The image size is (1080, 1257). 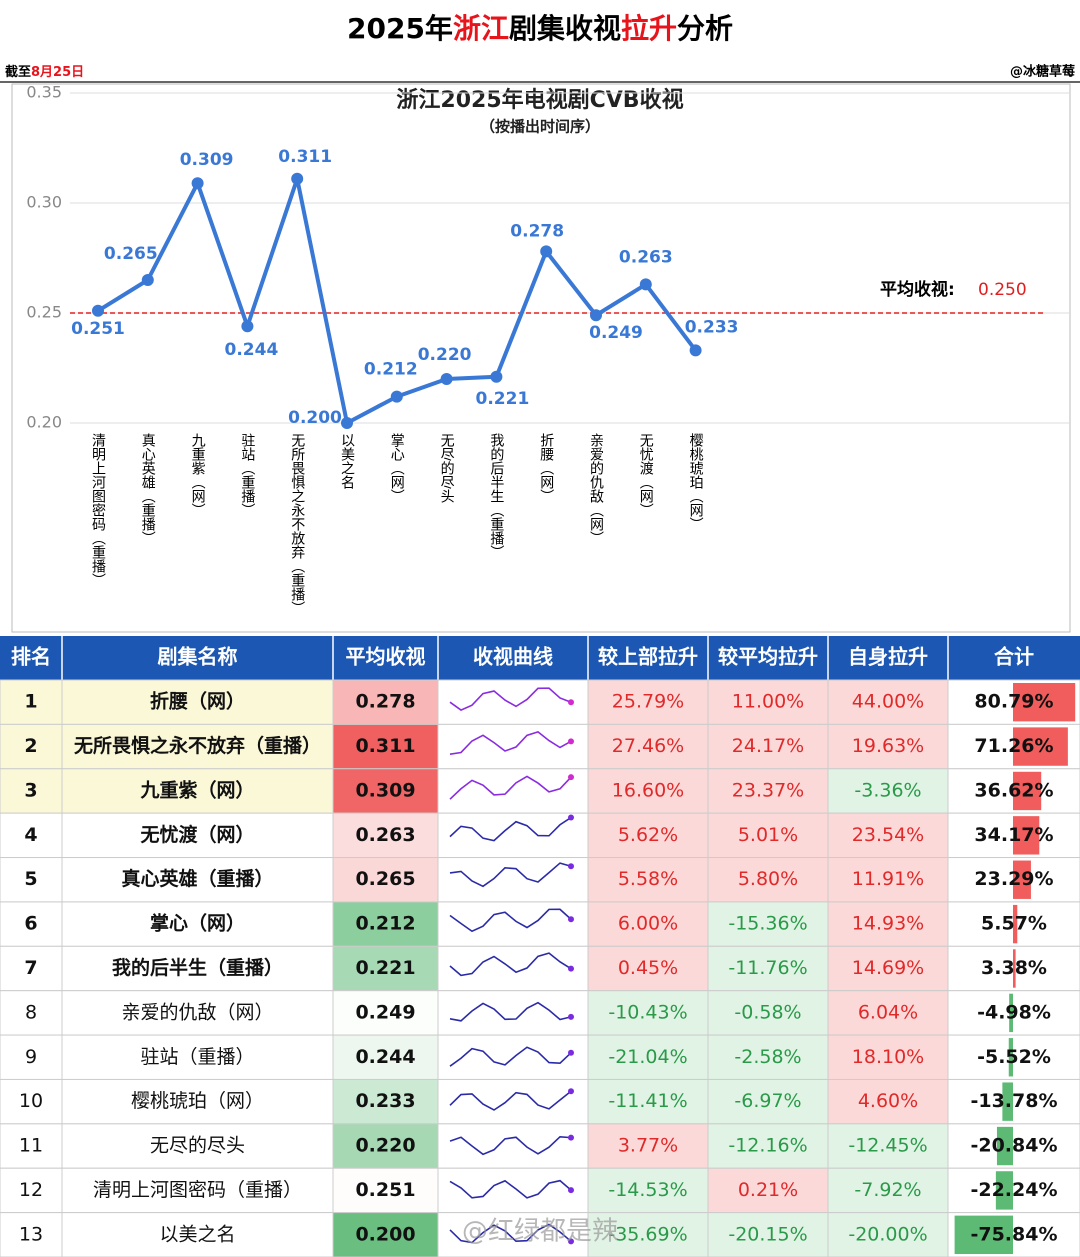 I want to click on cell-text: 5.58%, so click(x=648, y=879).